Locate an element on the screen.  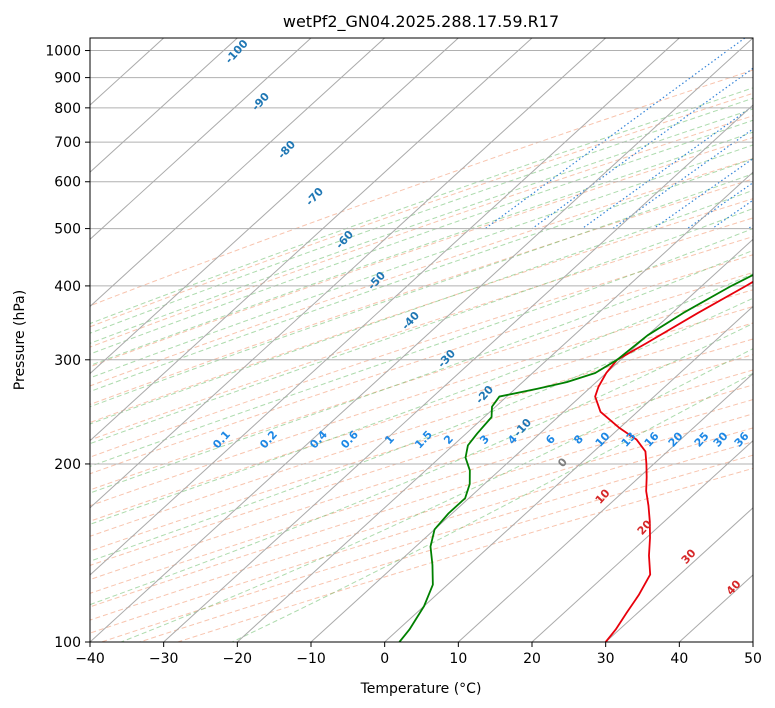
mixing-ratio-label: 25 is located at coordinates (702, 440).